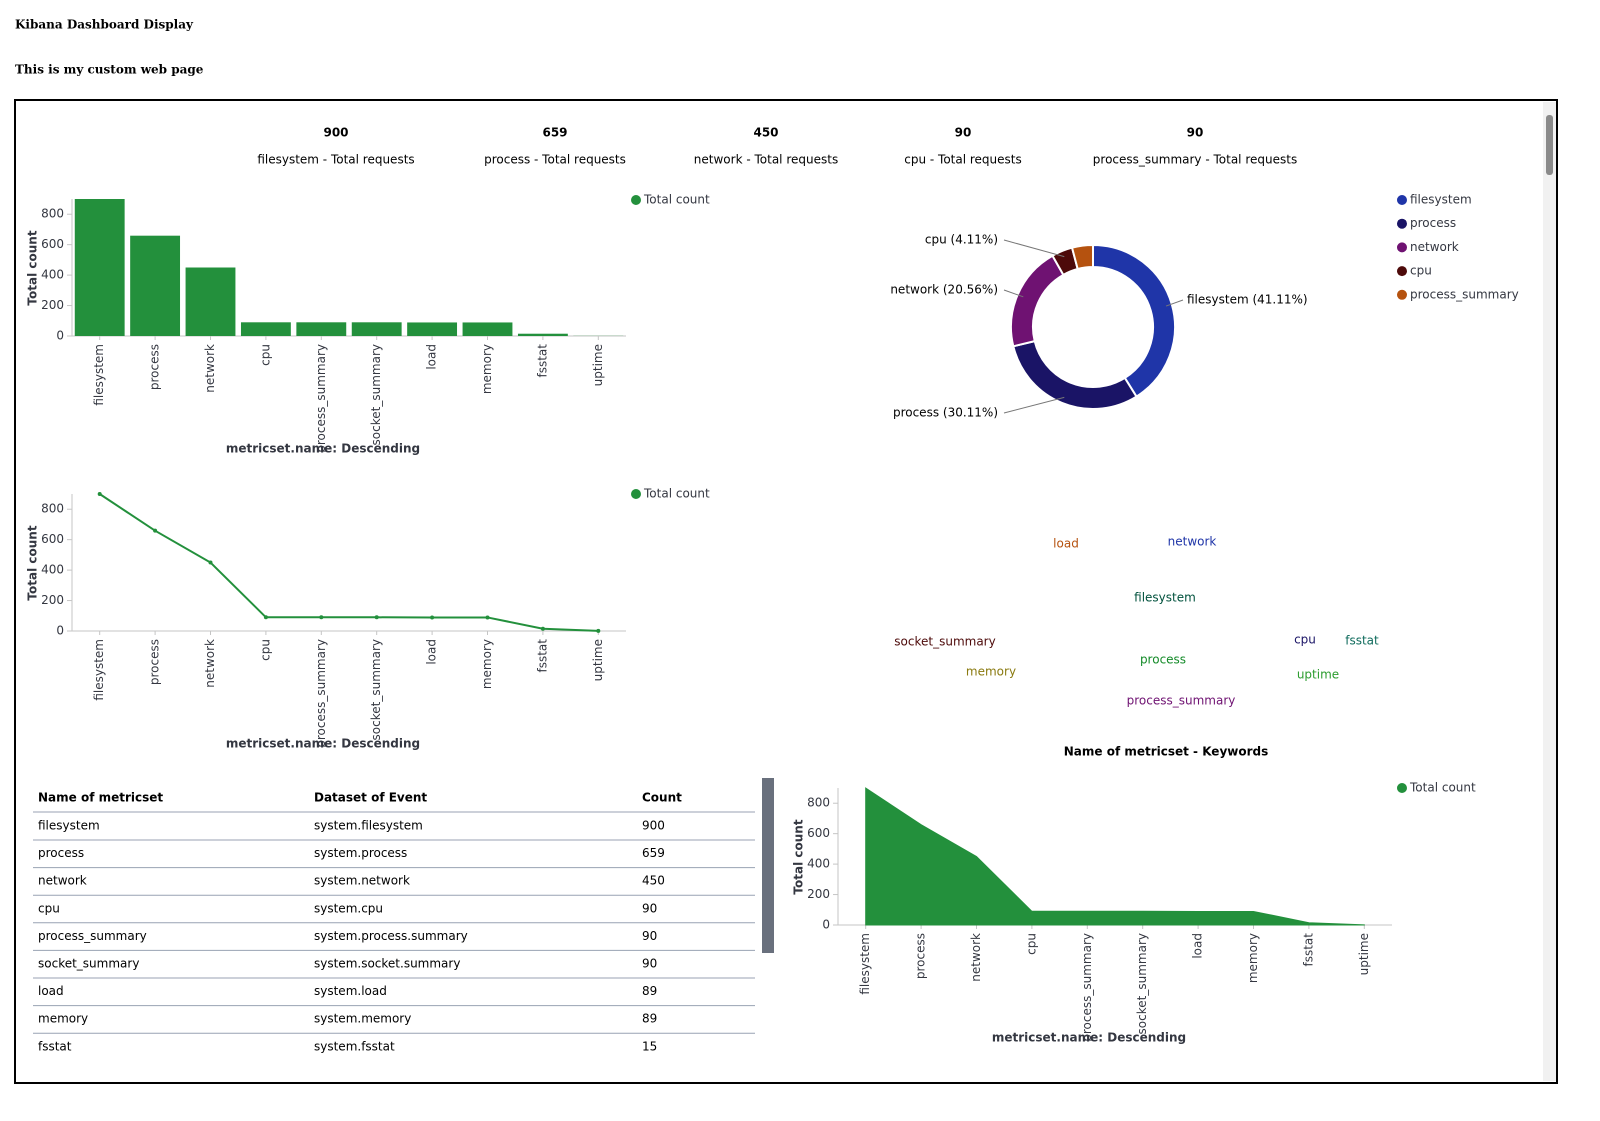 The image size is (1600, 1121). I want to click on scrollbar-thumb, so click(1549, 145).